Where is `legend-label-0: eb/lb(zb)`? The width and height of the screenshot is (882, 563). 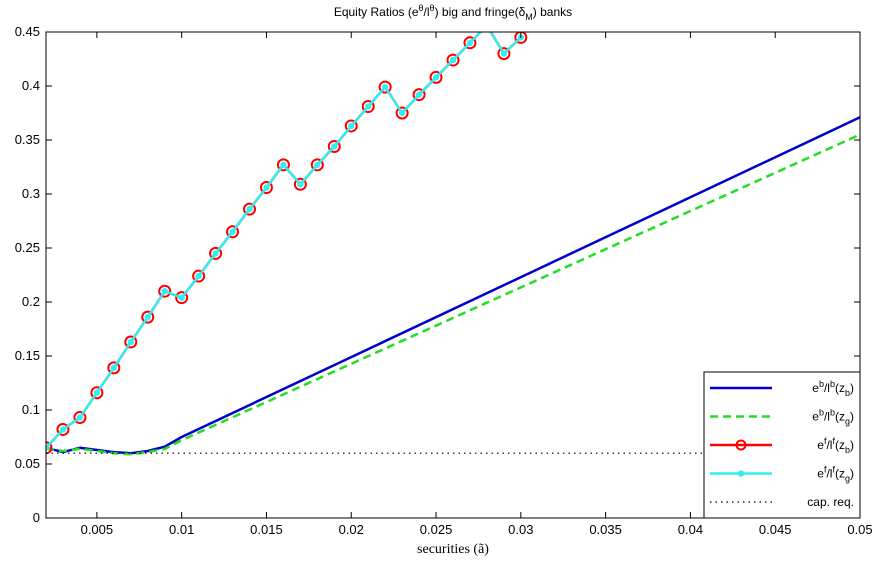 legend-label-0: eb/lb(zb) is located at coordinates (833, 388).